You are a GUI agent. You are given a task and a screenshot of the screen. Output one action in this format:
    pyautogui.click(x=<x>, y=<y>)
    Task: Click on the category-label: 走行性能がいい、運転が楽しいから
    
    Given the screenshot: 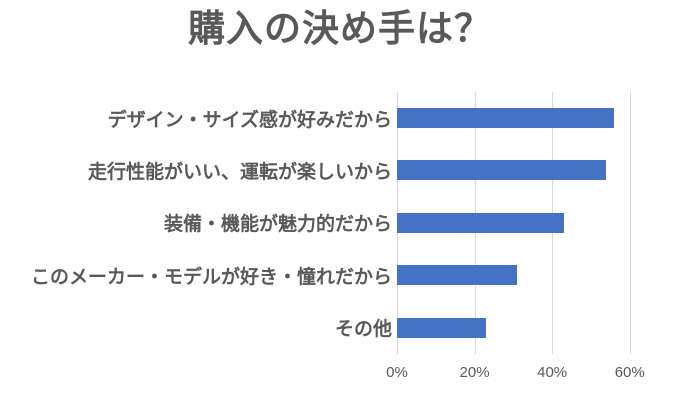 What is the action you would take?
    pyautogui.click(x=239, y=173)
    